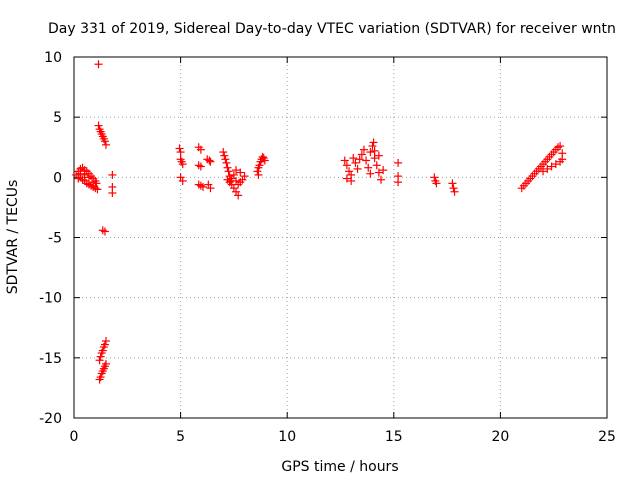 The width and height of the screenshot is (640, 480). I want to click on x-axis-label: GPS time / hours, so click(339, 467).